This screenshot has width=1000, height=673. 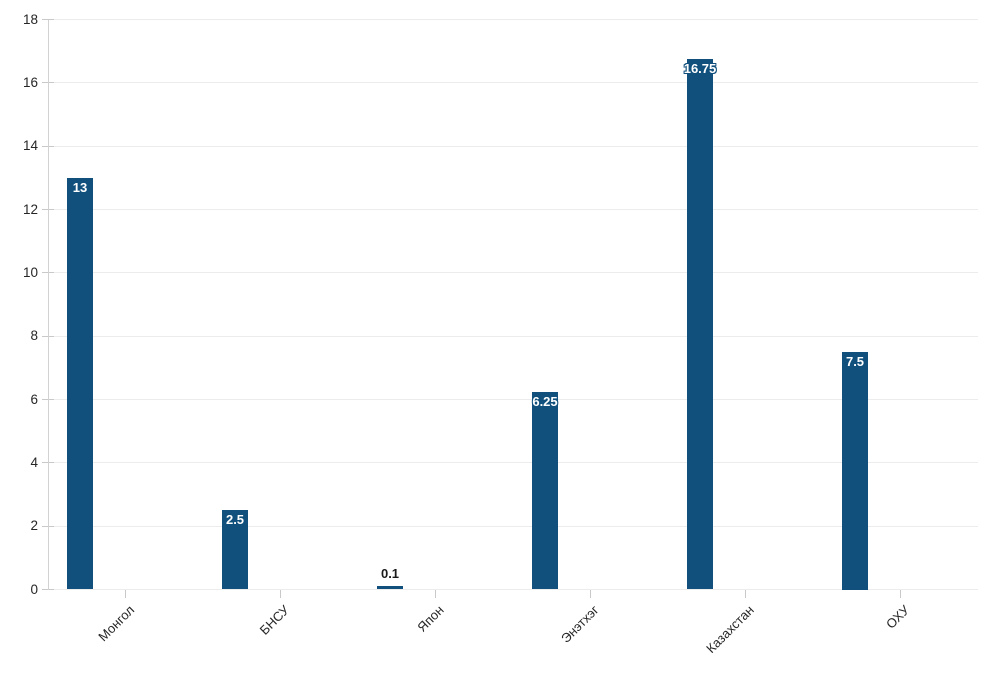 I want to click on y-tick-label: 4, so click(x=34, y=462).